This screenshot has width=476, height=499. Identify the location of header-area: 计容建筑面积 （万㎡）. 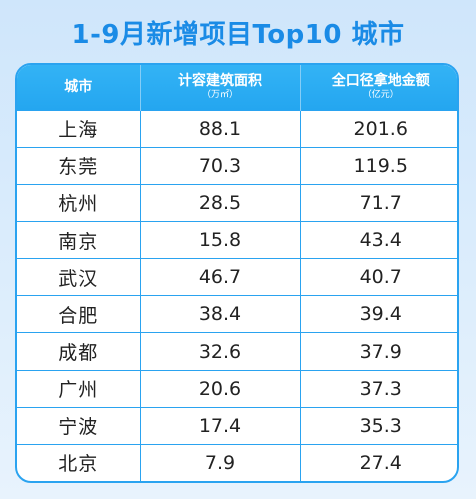
(220, 87).